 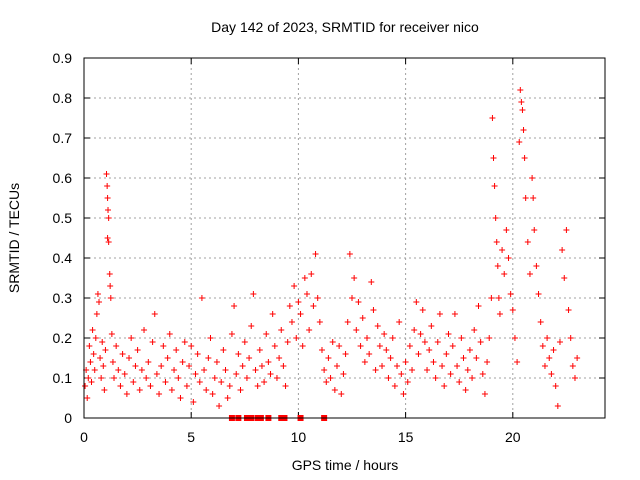 I want to click on x-tick-label: 5, so click(x=191, y=437).